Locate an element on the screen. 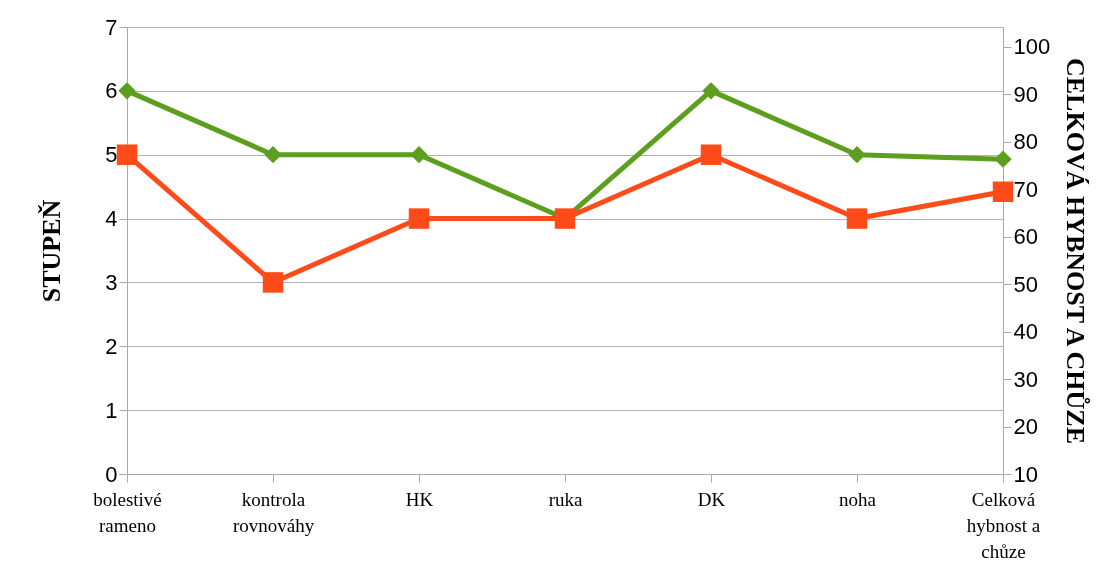 The image size is (1112, 579). y-tick-label: 0 is located at coordinates (111, 474).